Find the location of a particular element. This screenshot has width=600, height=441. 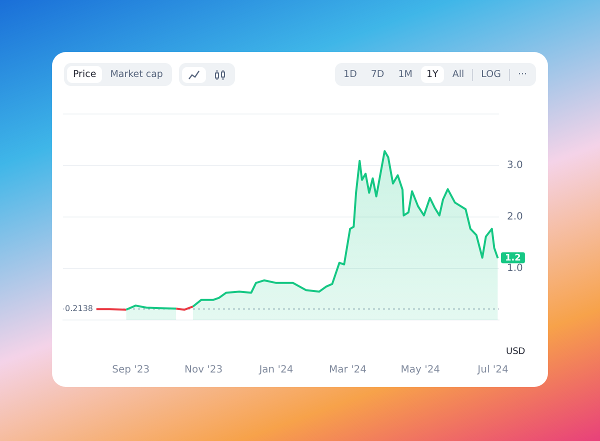

text: 1Y is located at coordinates (432, 74).